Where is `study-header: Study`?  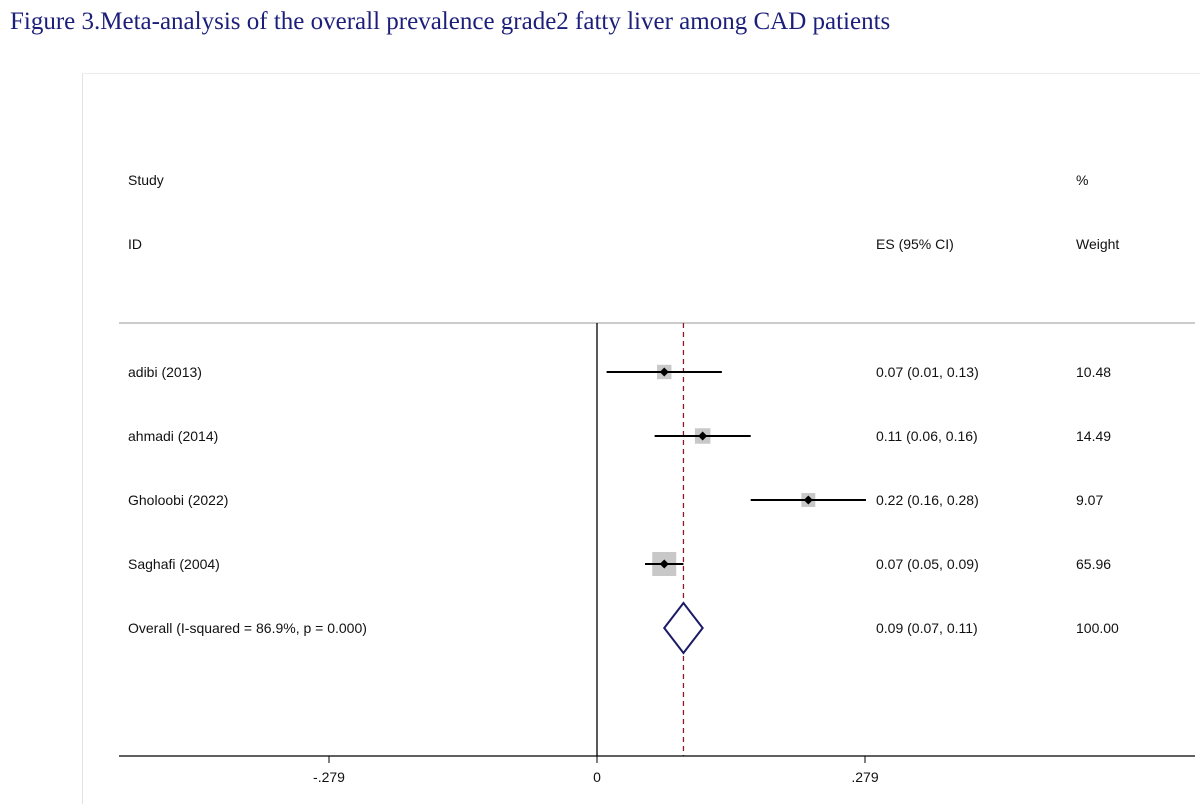
study-header: Study is located at coordinates (146, 180).